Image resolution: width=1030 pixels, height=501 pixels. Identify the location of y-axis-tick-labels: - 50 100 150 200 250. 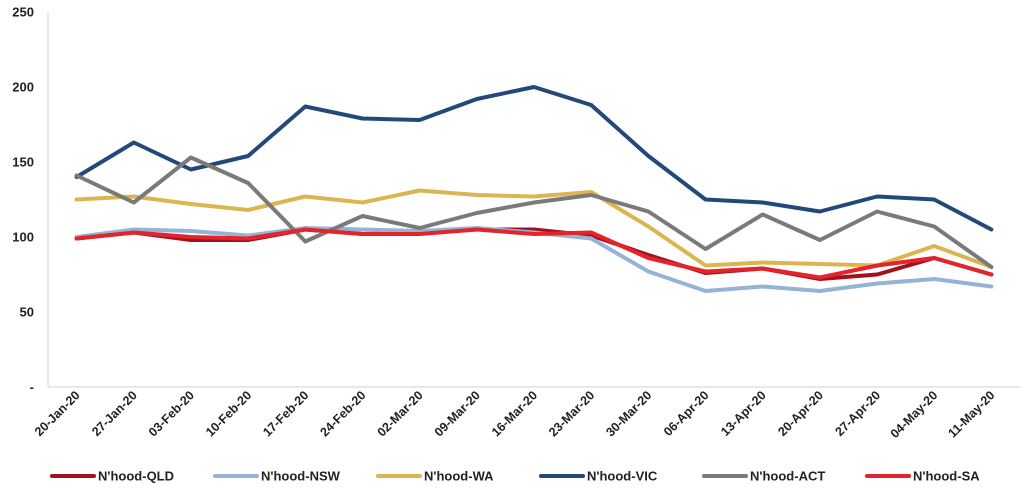
(23, 200).